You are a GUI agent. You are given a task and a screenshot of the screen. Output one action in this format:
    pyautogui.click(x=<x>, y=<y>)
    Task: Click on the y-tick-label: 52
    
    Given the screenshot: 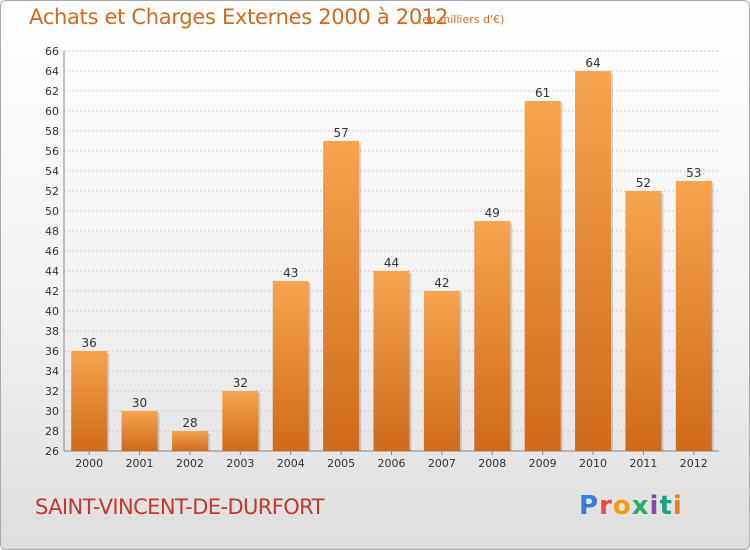 What is the action you would take?
    pyautogui.click(x=52, y=191)
    